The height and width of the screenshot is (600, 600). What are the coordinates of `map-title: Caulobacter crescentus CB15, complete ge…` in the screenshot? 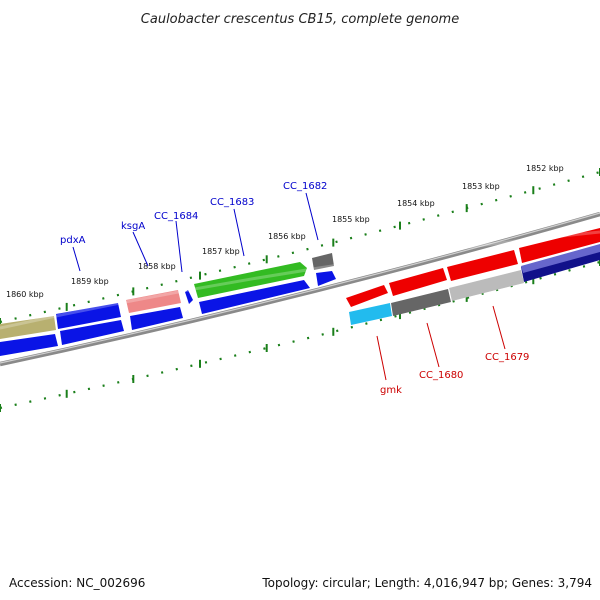 It's located at (300, 19).